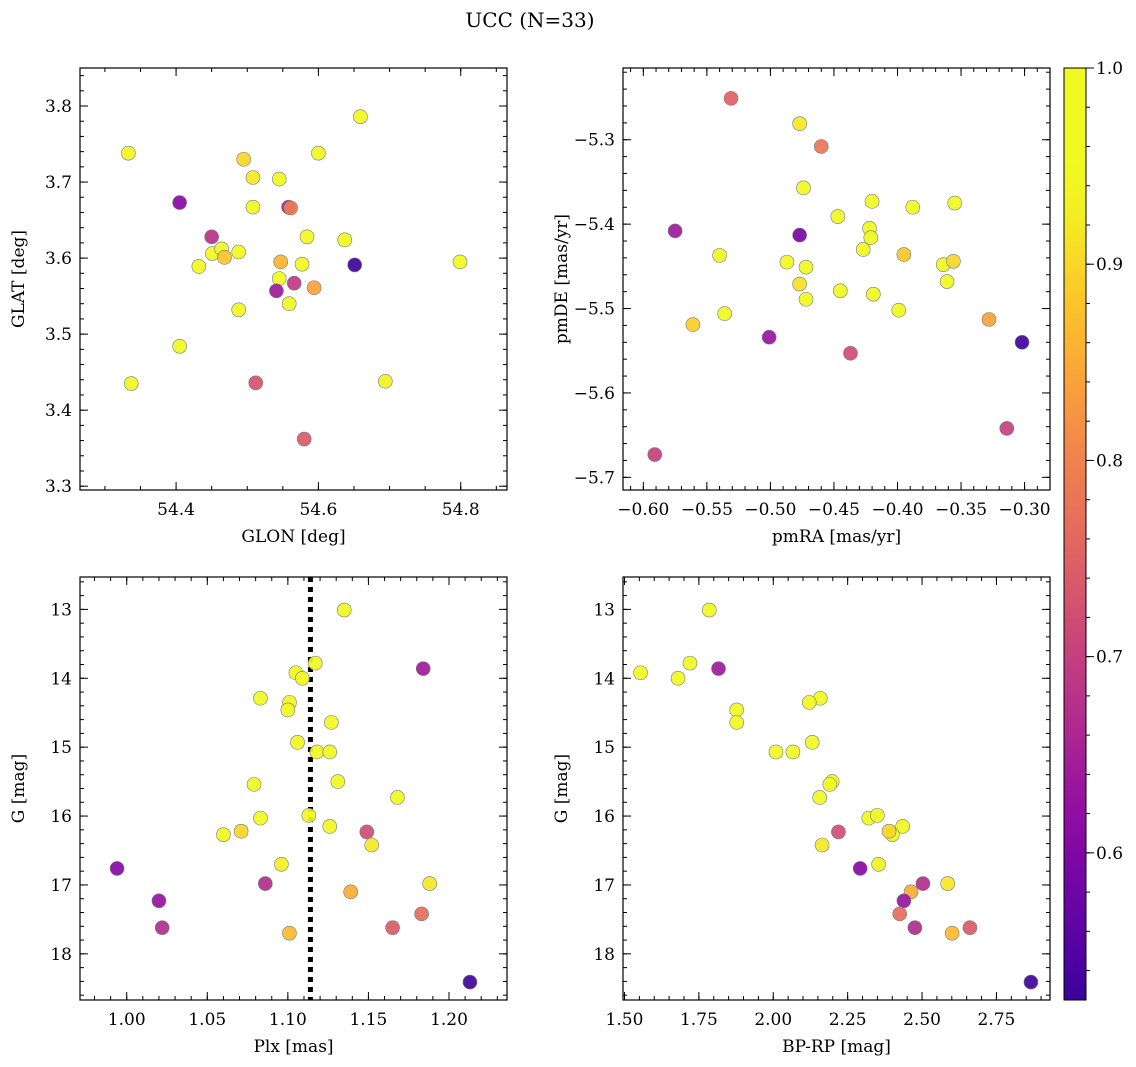 The width and height of the screenshot is (1136, 1067). Describe the element at coordinates (1109, 854) in the screenshot. I see `colorbar-tick-label: 0.6` at that location.